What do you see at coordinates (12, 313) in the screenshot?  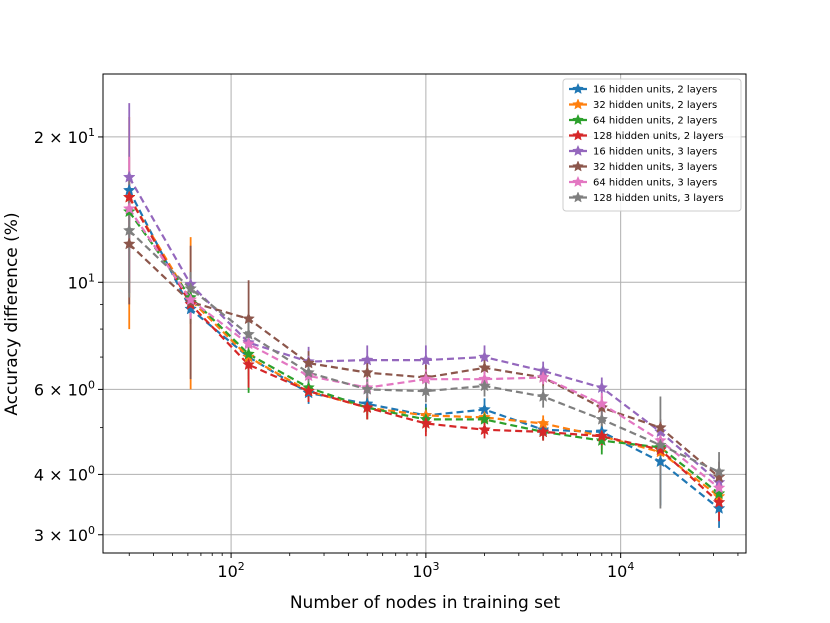 I see `y-axis-label: Accuracy difference (%)` at bounding box center [12, 313].